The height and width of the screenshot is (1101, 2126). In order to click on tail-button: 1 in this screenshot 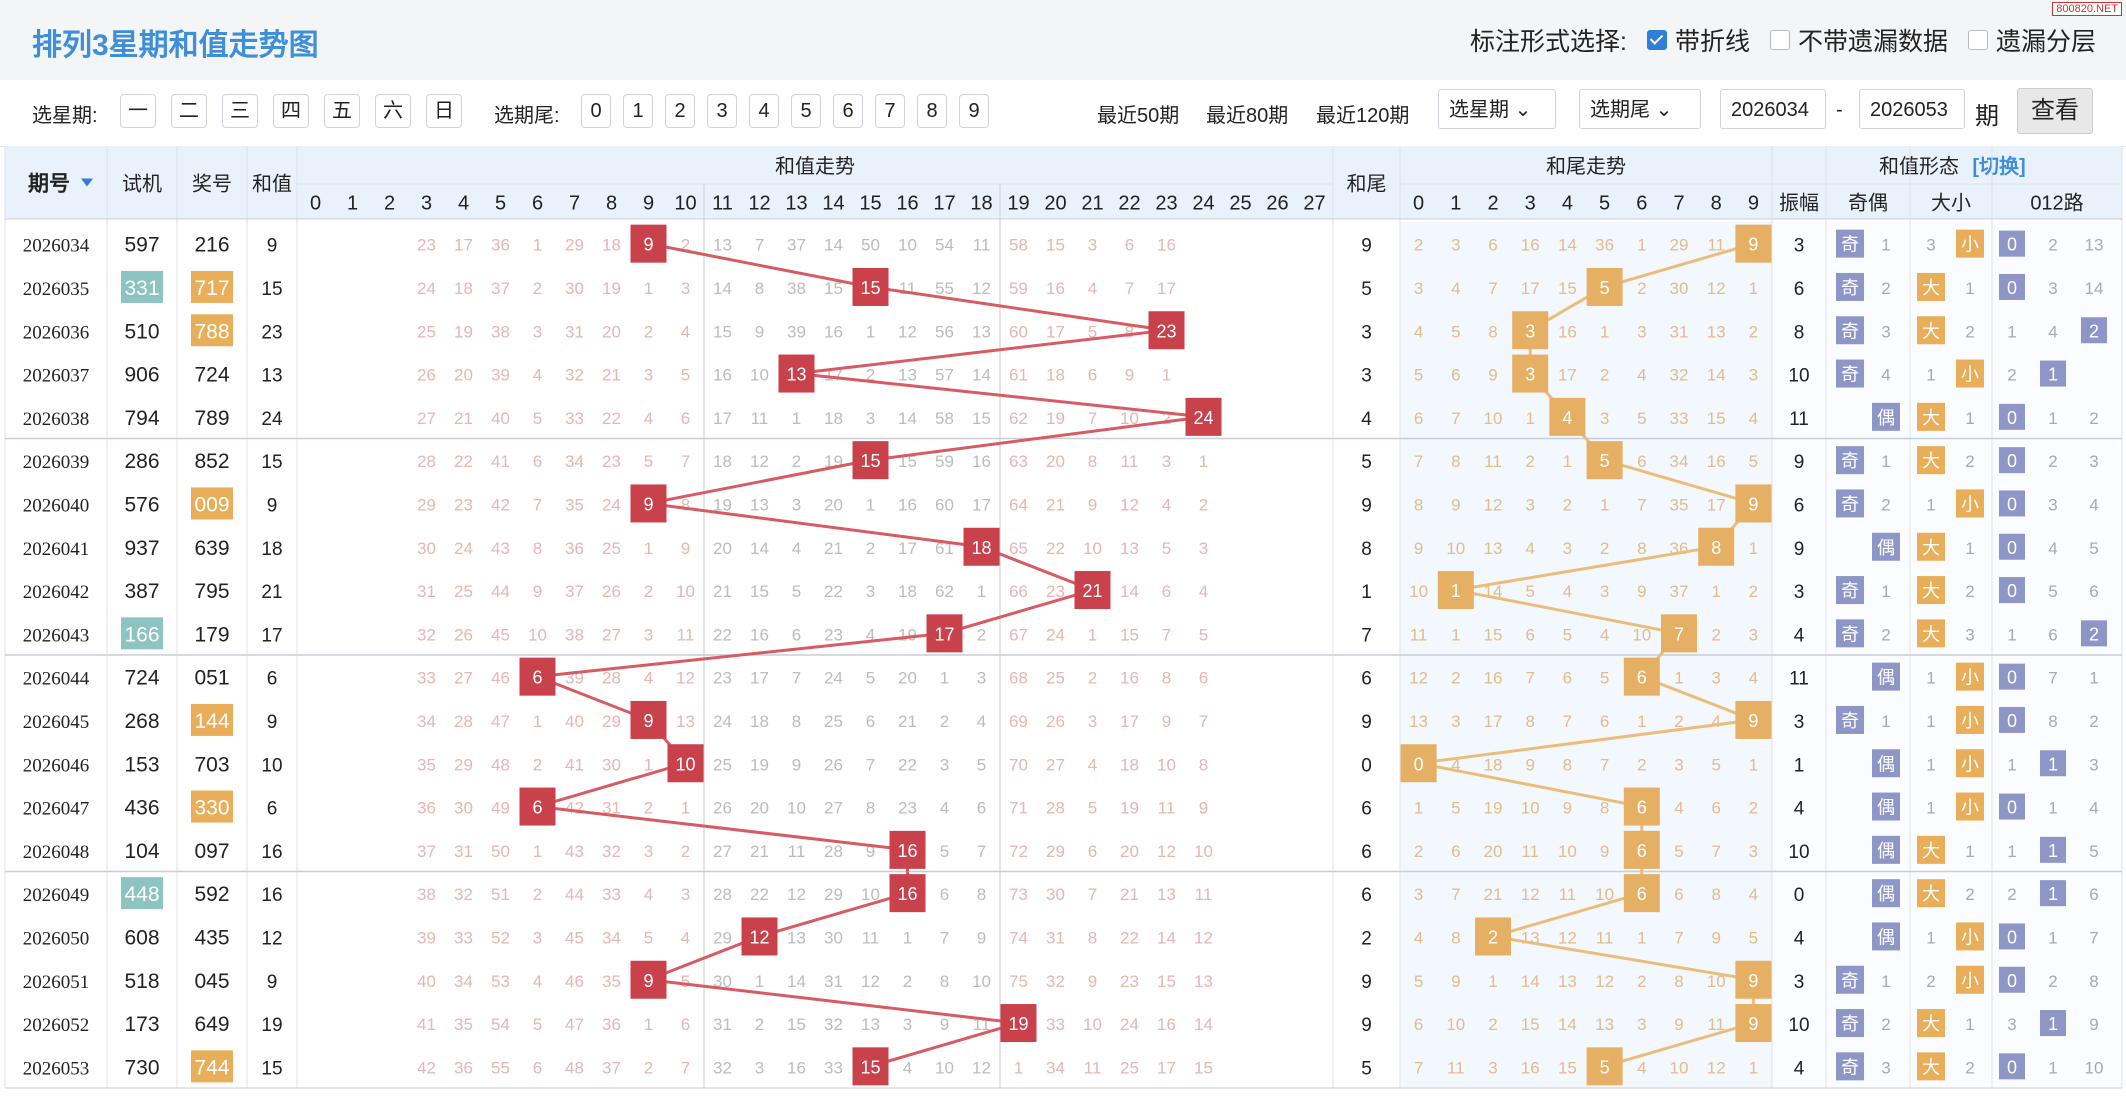, I will do `click(638, 111)`.